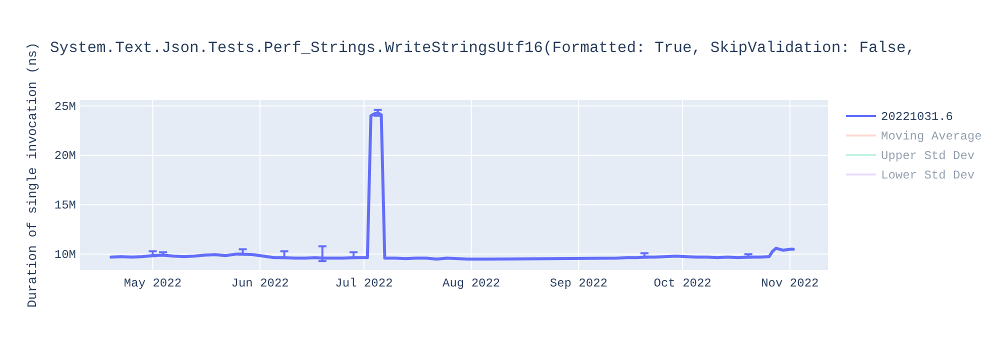 This screenshot has height=350, width=1000. What do you see at coordinates (928, 156) in the screenshot?
I see `legend-label: Upper Std Dev` at bounding box center [928, 156].